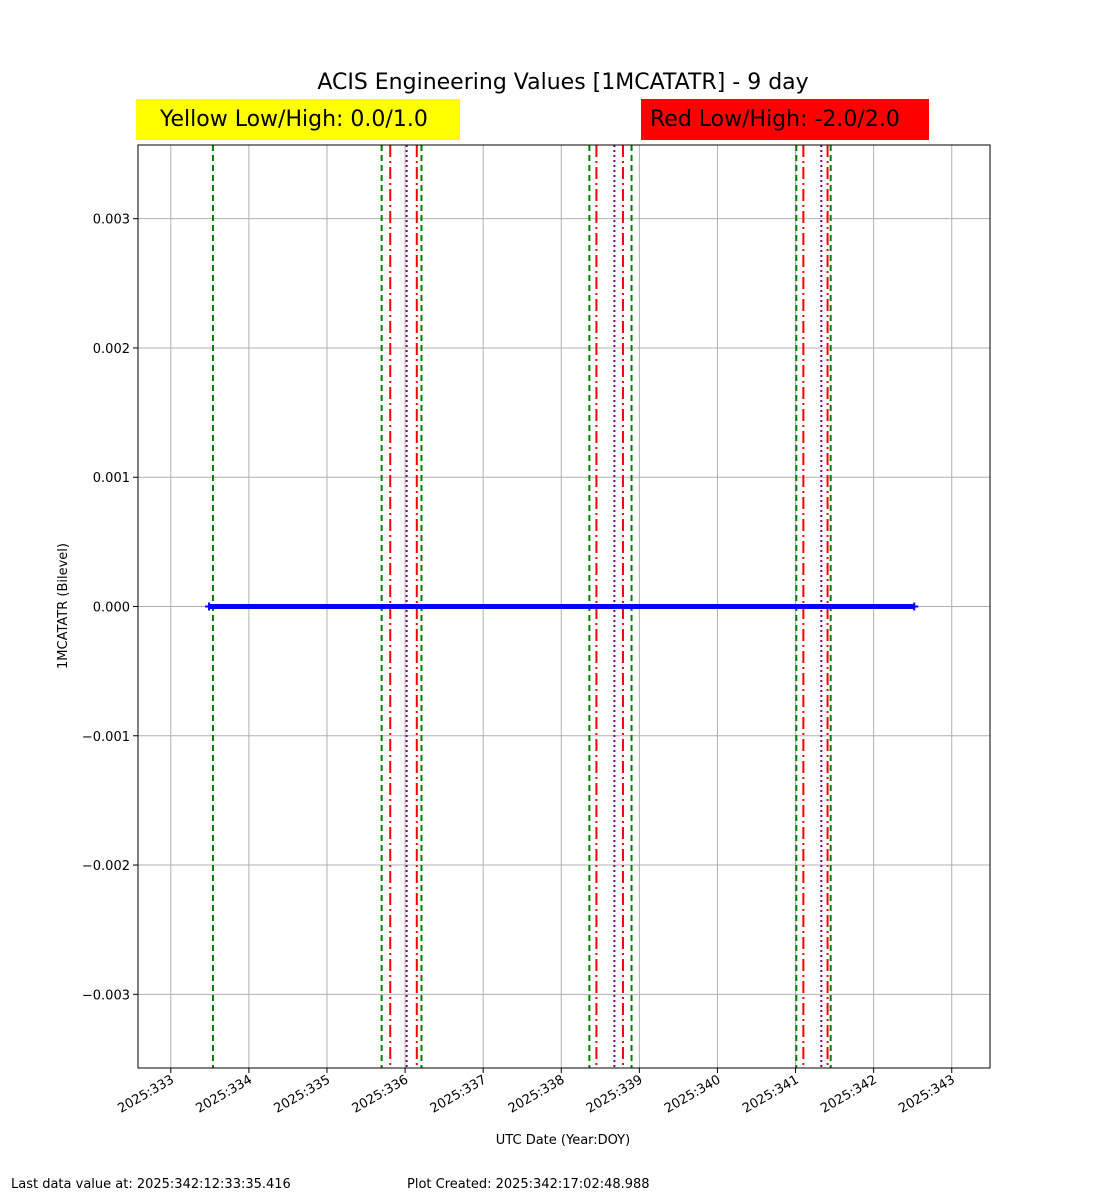 This screenshot has height=1200, width=1100. Describe the element at coordinates (528, 1184) in the screenshot. I see `footer-right: Plot Created: 2025:342:17:02:48.988` at that location.